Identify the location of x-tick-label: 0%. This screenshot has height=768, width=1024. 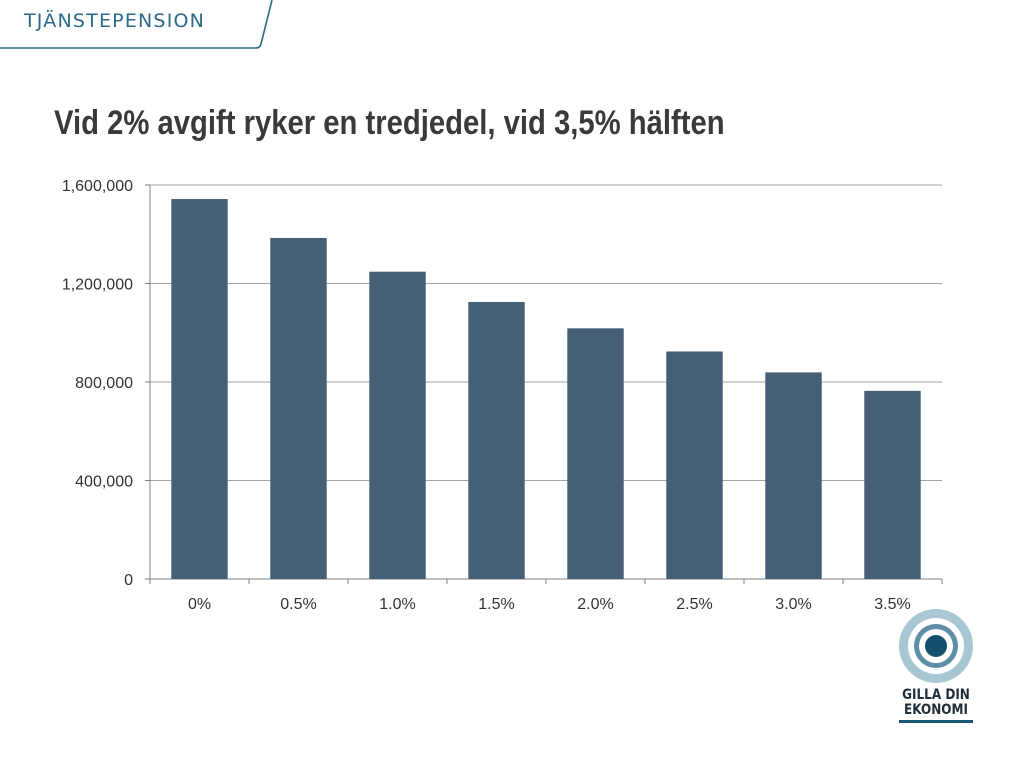
(199, 604).